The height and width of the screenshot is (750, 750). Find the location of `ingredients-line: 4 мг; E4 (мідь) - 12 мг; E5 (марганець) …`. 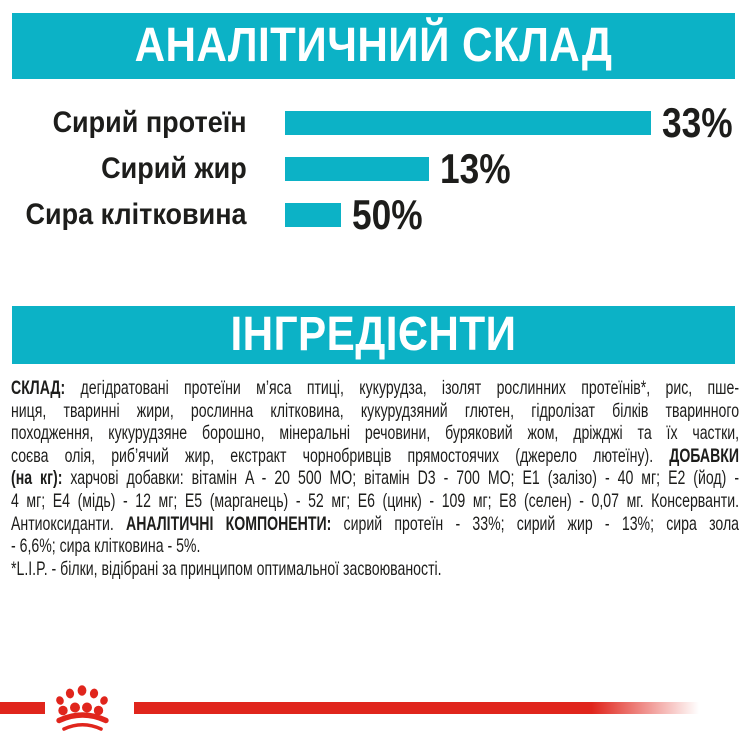

ingredients-line: 4 мг; E4 (мідь) - 12 мг; E5 (марганець) … is located at coordinates (375, 502).